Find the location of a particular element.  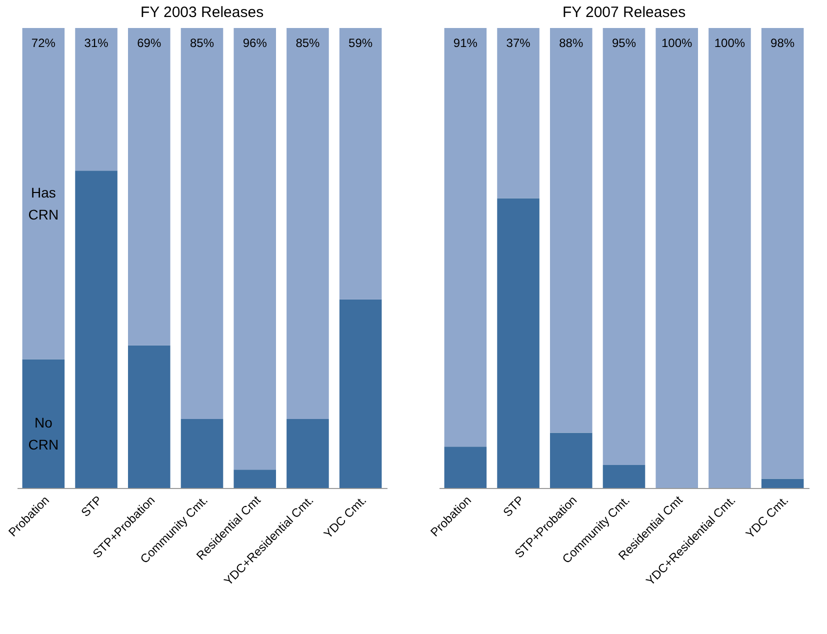

data-label: 37% is located at coordinates (518, 43).